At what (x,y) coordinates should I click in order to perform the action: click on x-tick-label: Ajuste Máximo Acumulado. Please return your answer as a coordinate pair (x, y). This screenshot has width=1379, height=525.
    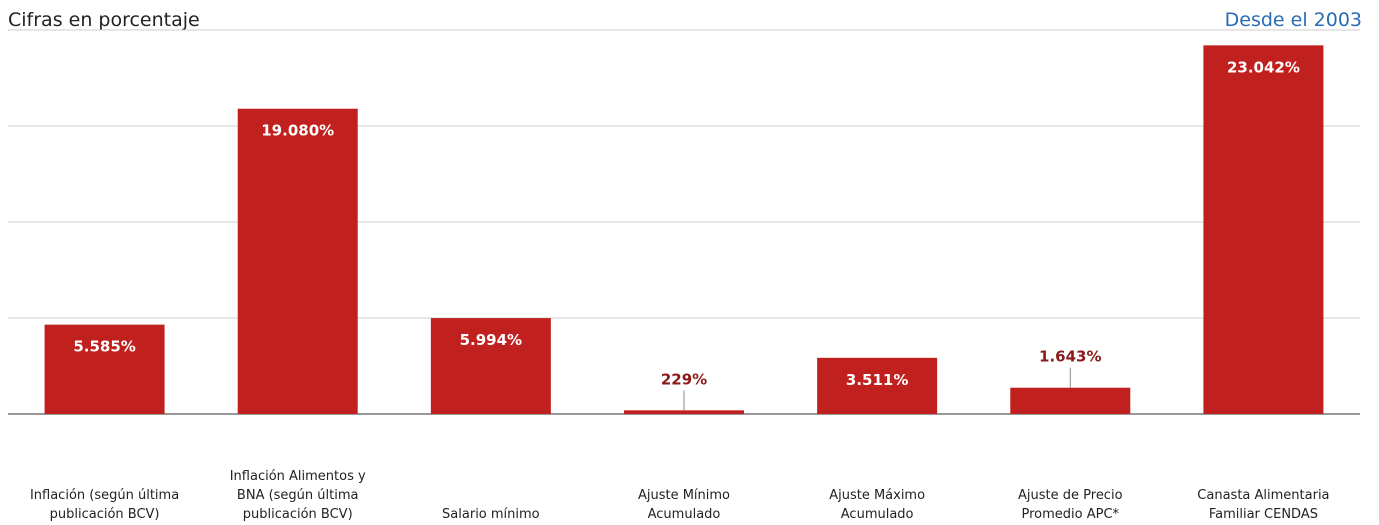
    Looking at the image, I should click on (877, 505).